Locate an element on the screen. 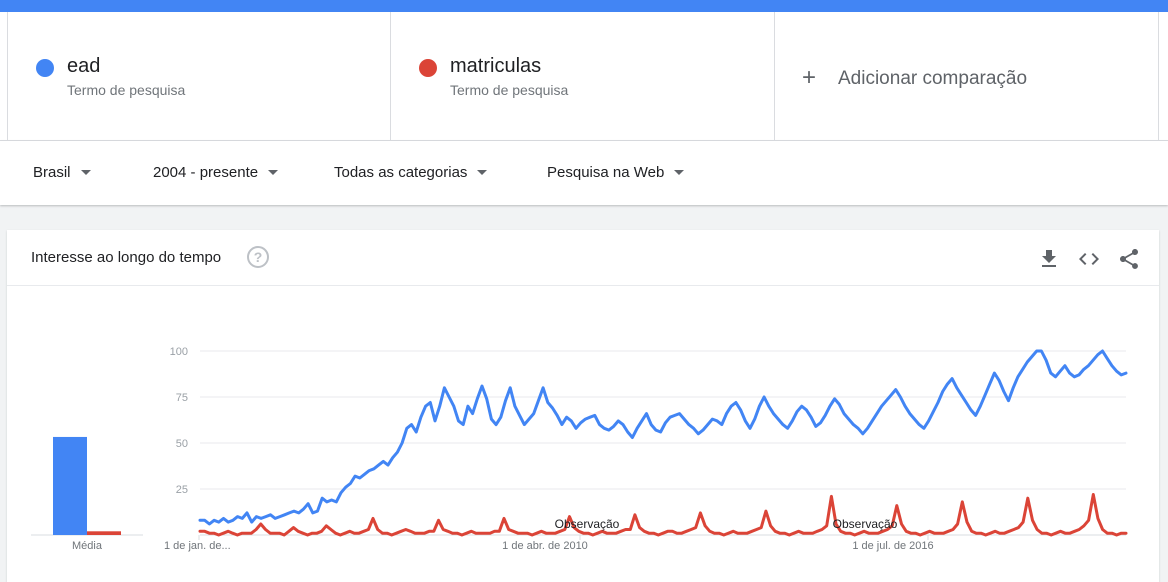  avg-bar-ead is located at coordinates (70, 485).